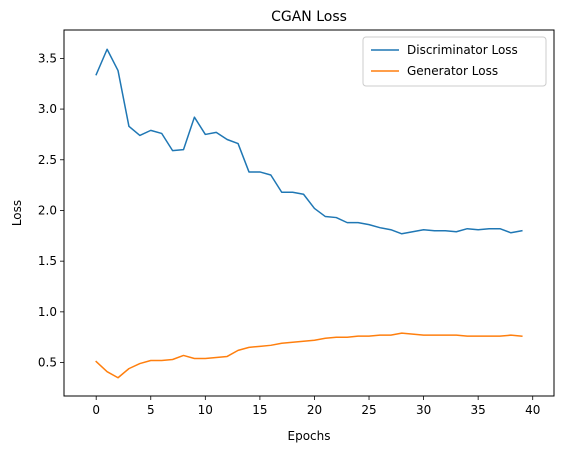  What do you see at coordinates (368, 410) in the screenshot?
I see `x-tick-label: 25` at bounding box center [368, 410].